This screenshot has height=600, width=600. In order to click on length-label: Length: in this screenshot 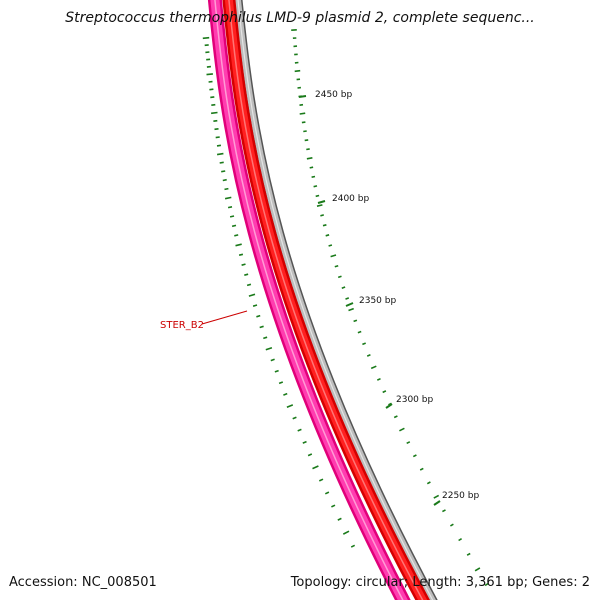, I will do `click(437, 582)`.